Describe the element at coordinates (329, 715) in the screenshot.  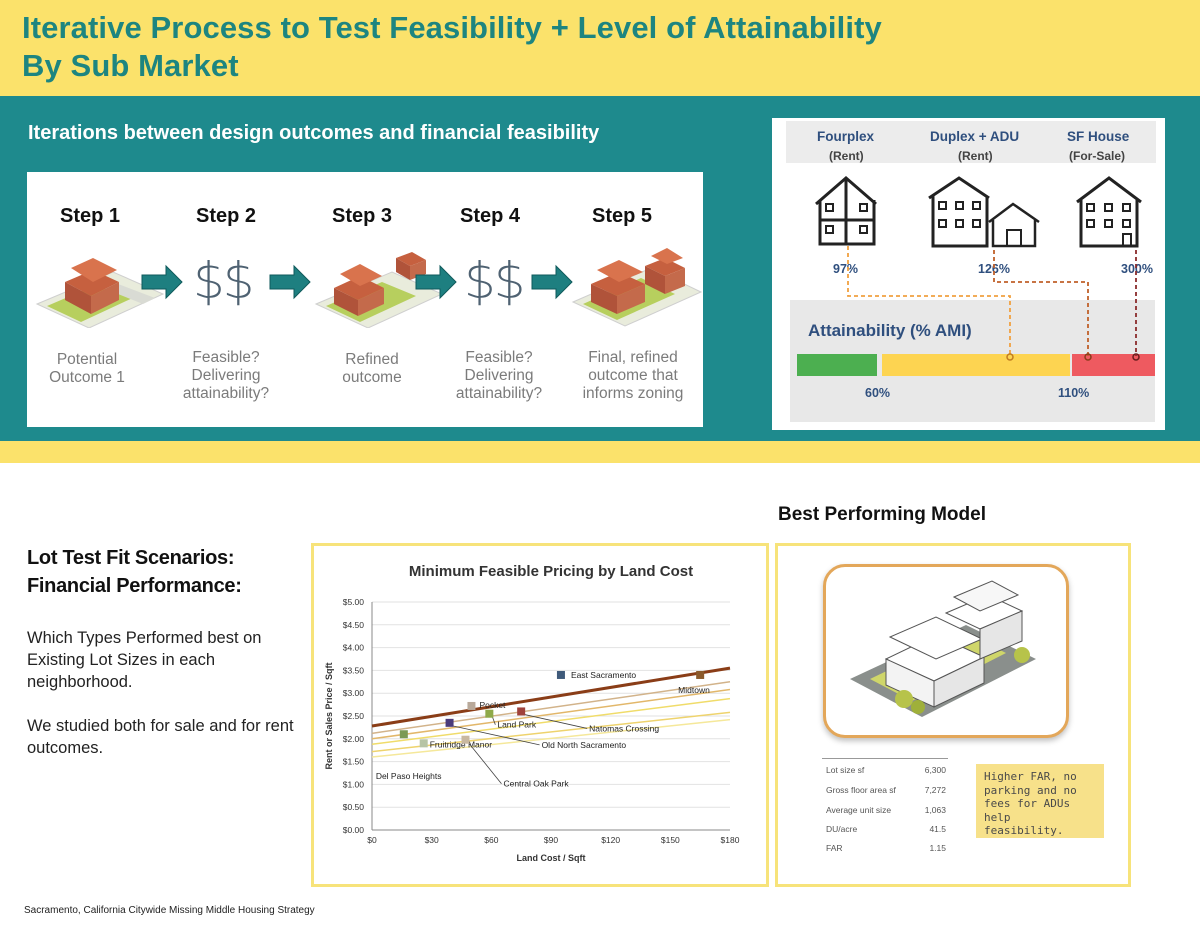
I see `y-axis-label: Rent or Sales Price / Sqft` at that location.